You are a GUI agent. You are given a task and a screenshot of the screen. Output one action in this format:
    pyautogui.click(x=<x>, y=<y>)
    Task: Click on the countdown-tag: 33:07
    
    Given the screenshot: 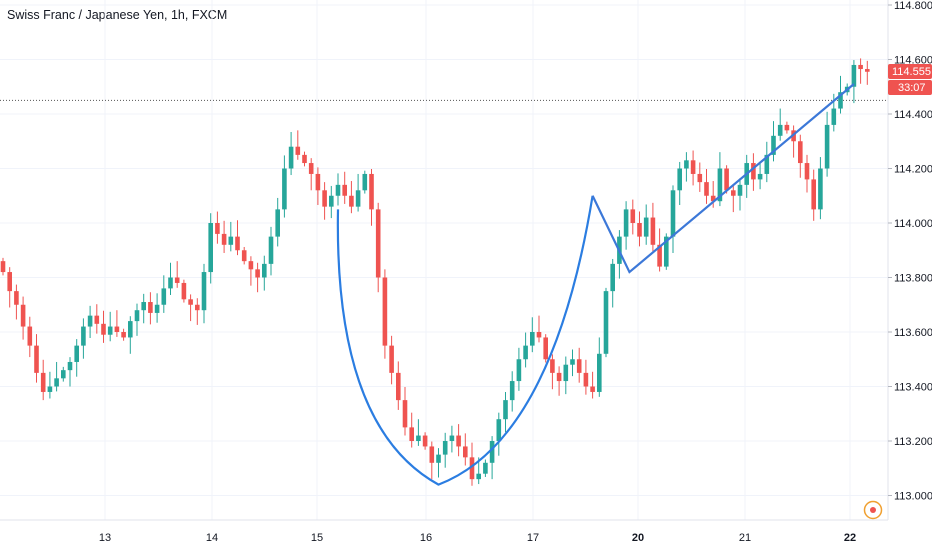 What is the action you would take?
    pyautogui.click(x=910, y=87)
    